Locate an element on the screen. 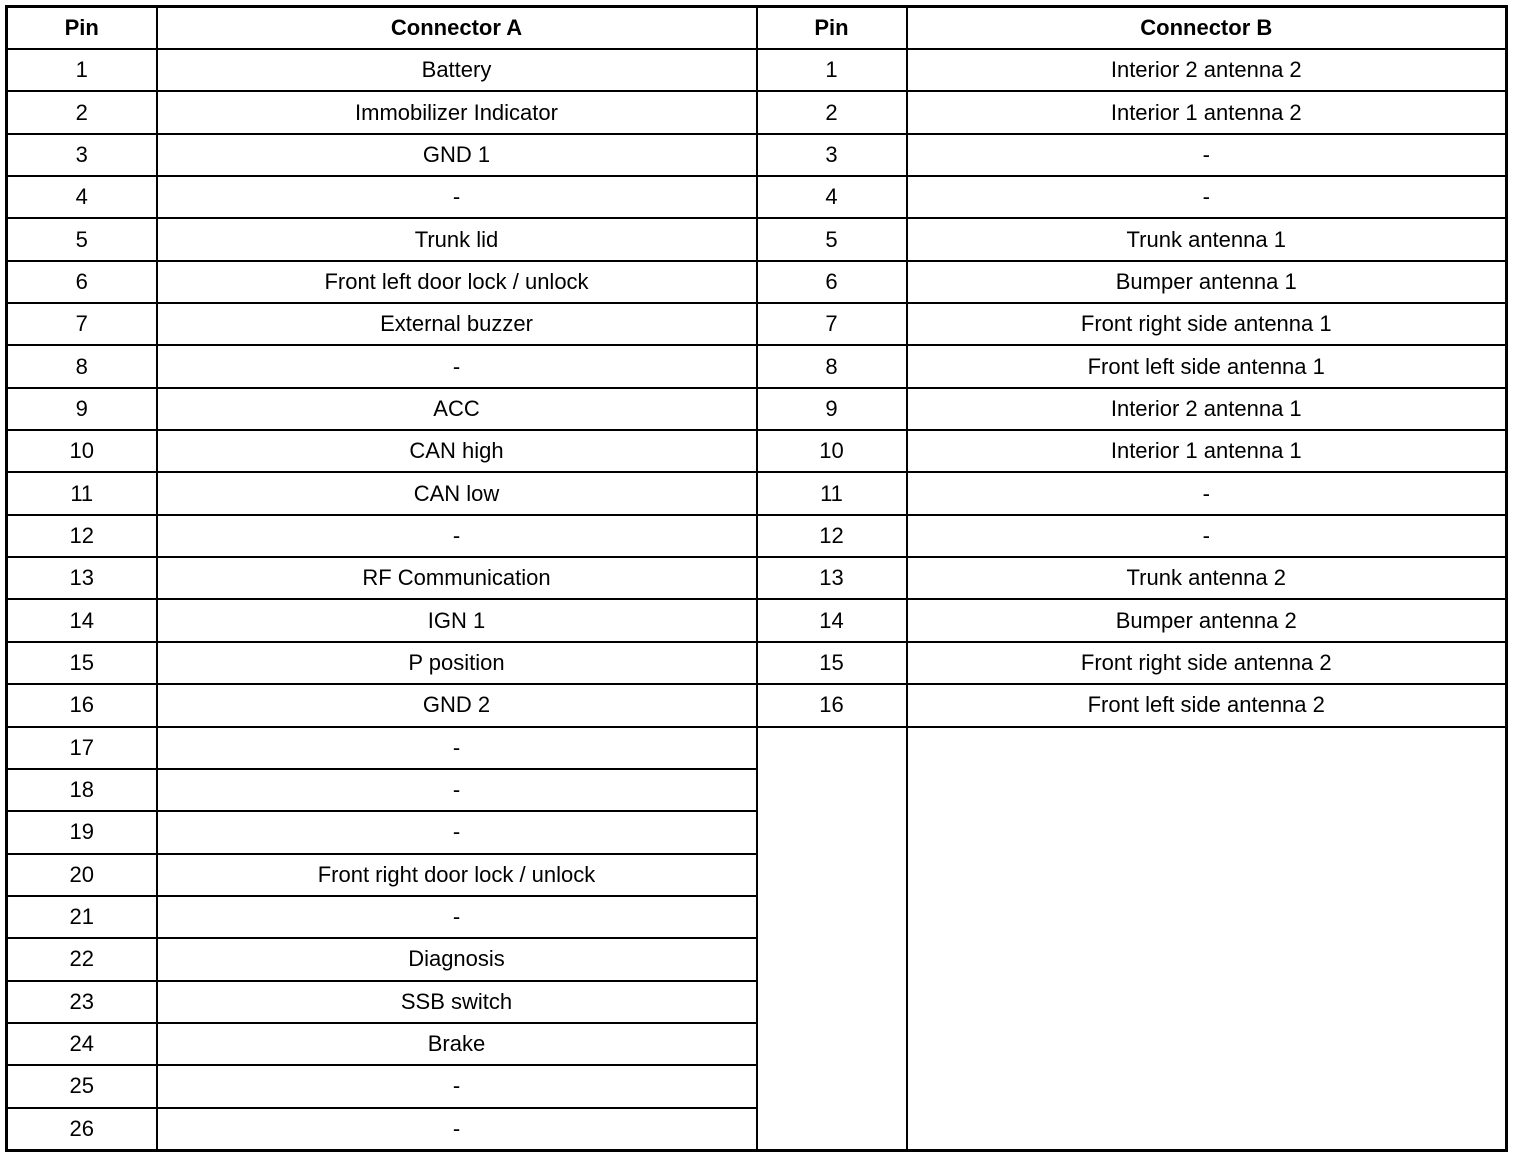 The height and width of the screenshot is (1156, 1520). header-row: Pin Connector A Pin Connector B is located at coordinates (756, 27).